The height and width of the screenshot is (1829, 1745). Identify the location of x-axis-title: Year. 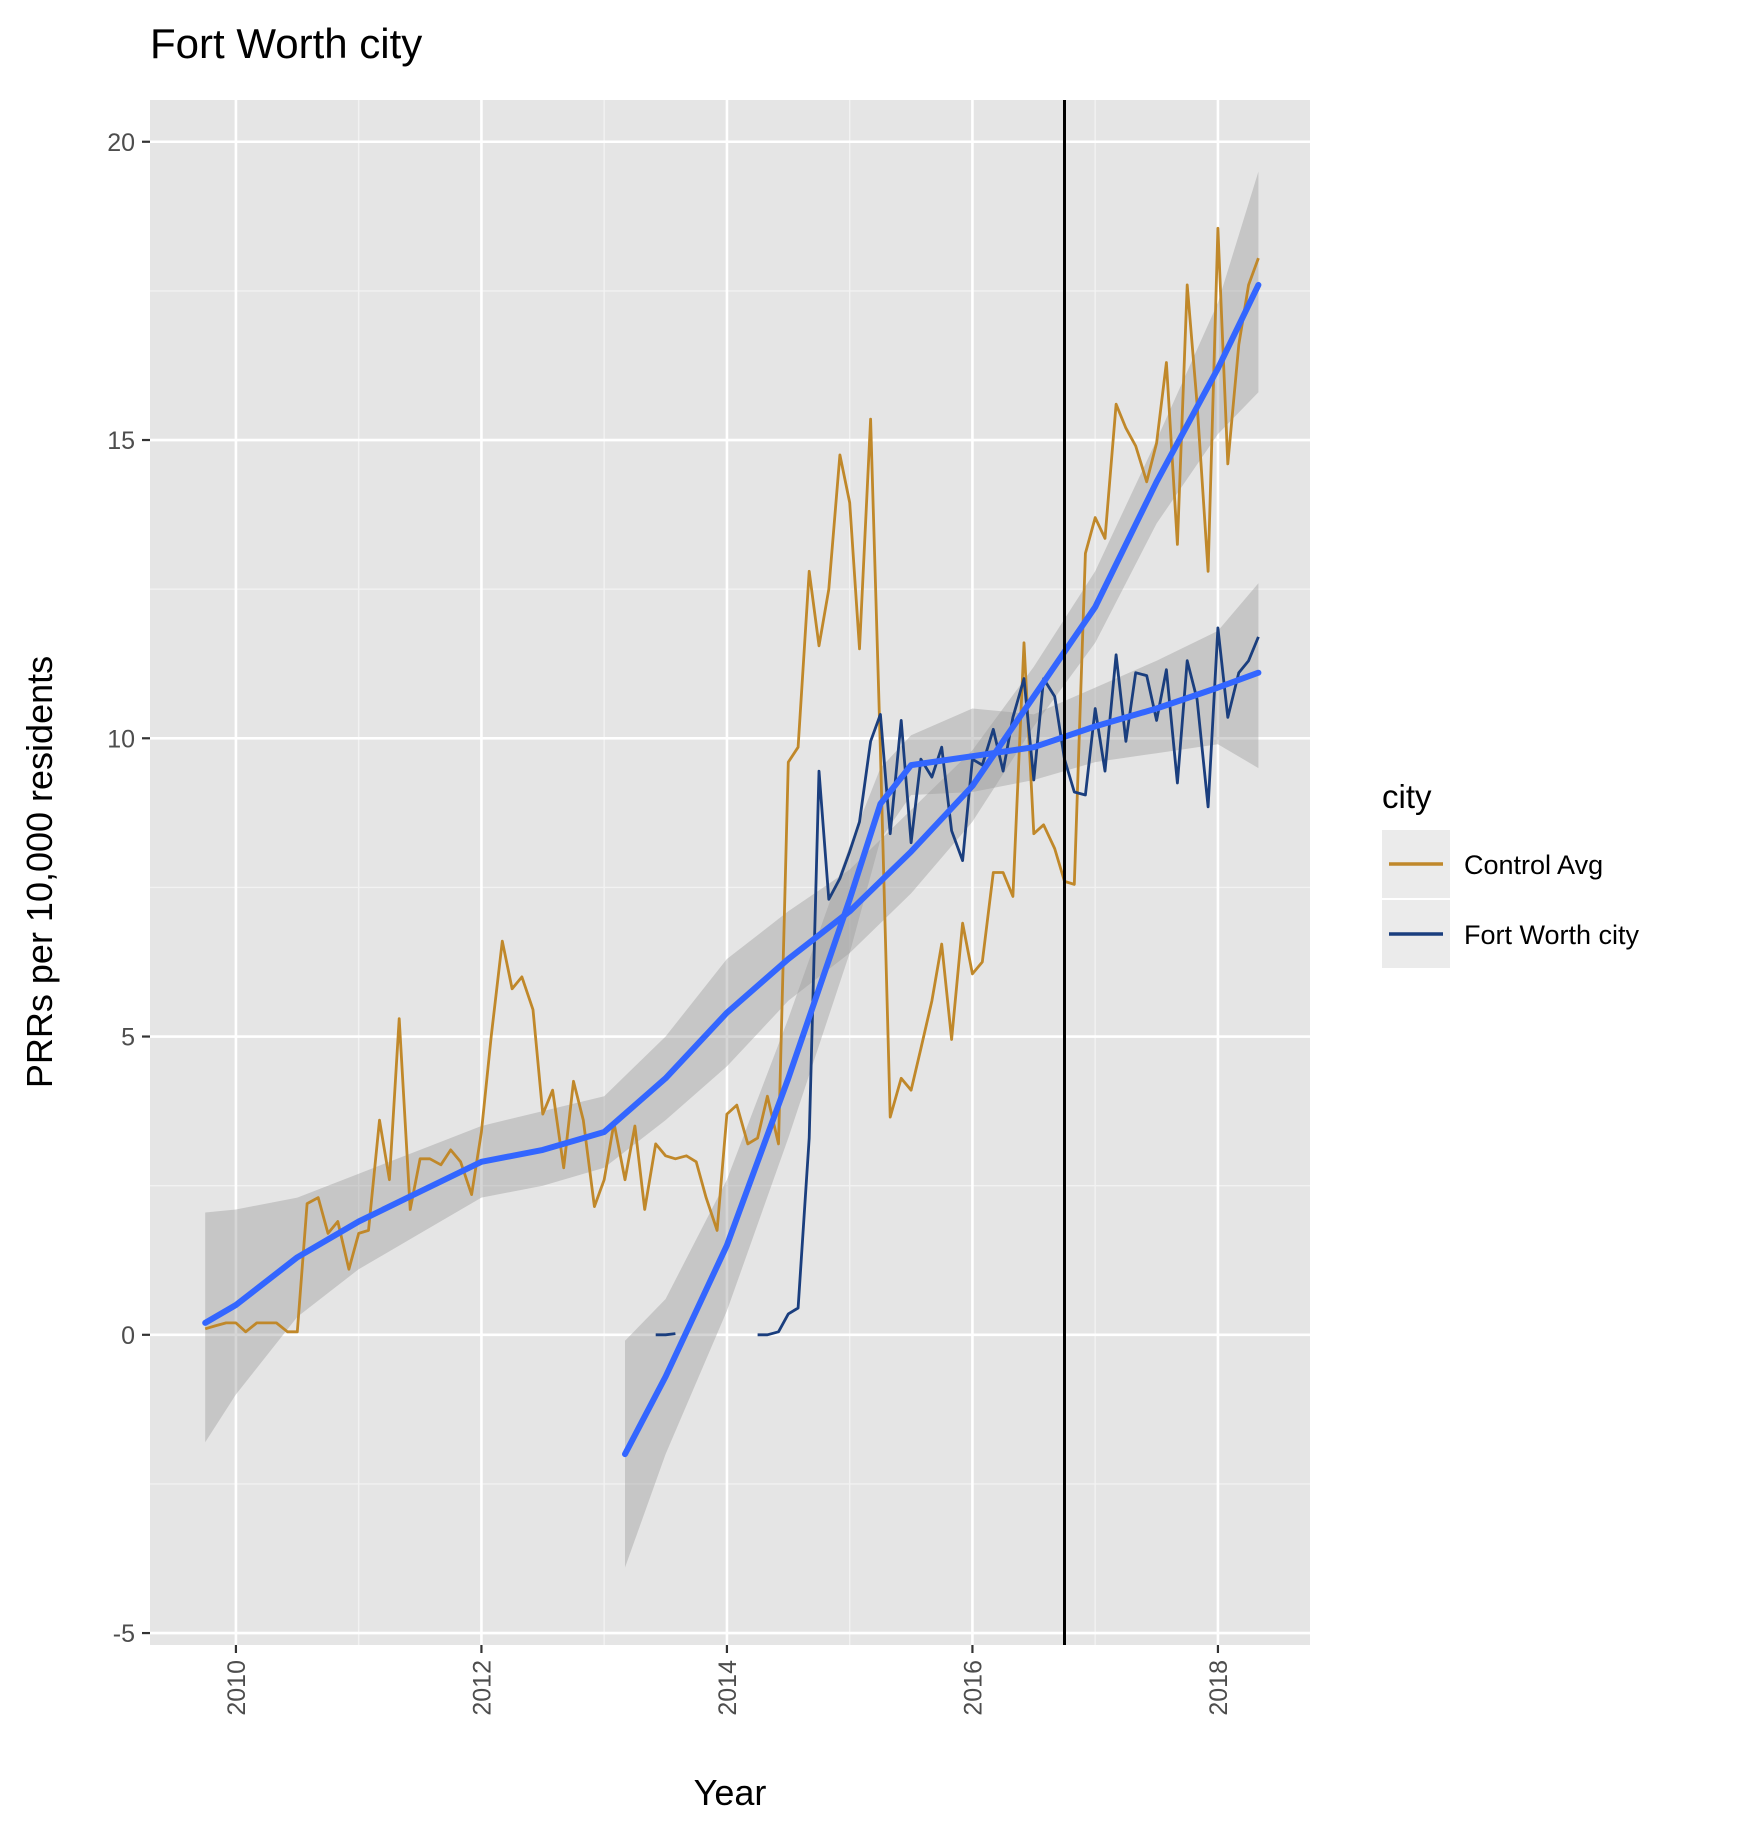
(730, 1792).